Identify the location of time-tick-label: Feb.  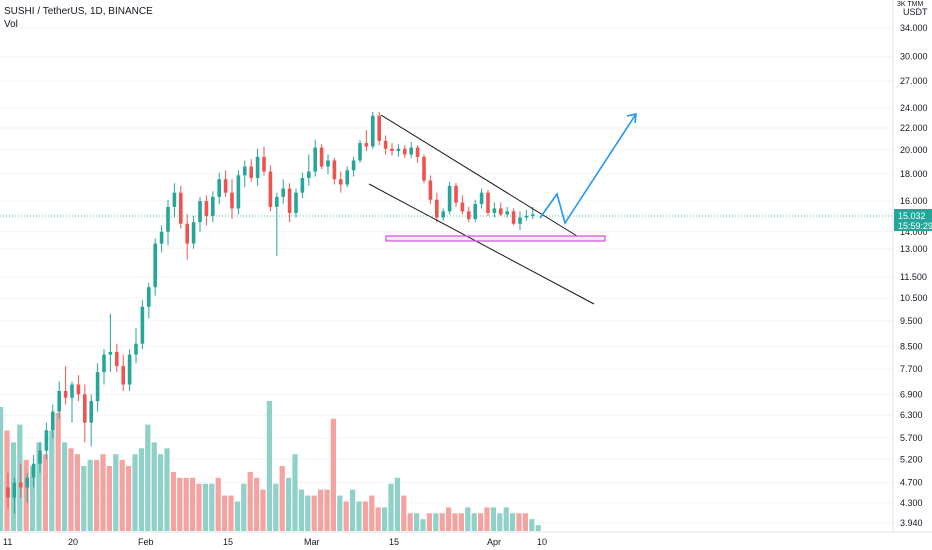
(146, 542).